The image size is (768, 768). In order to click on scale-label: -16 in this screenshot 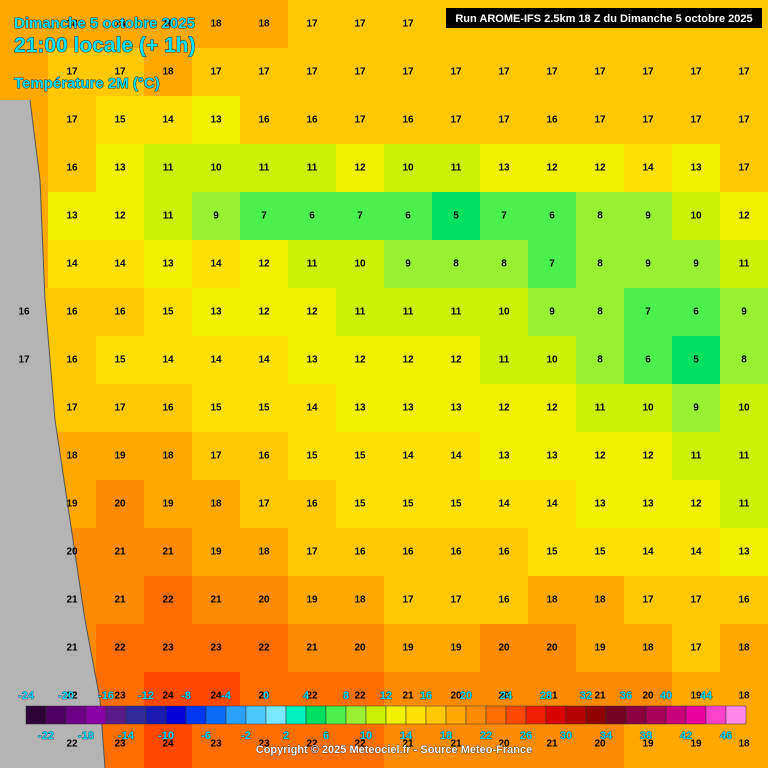, I will do `click(106, 696)`.